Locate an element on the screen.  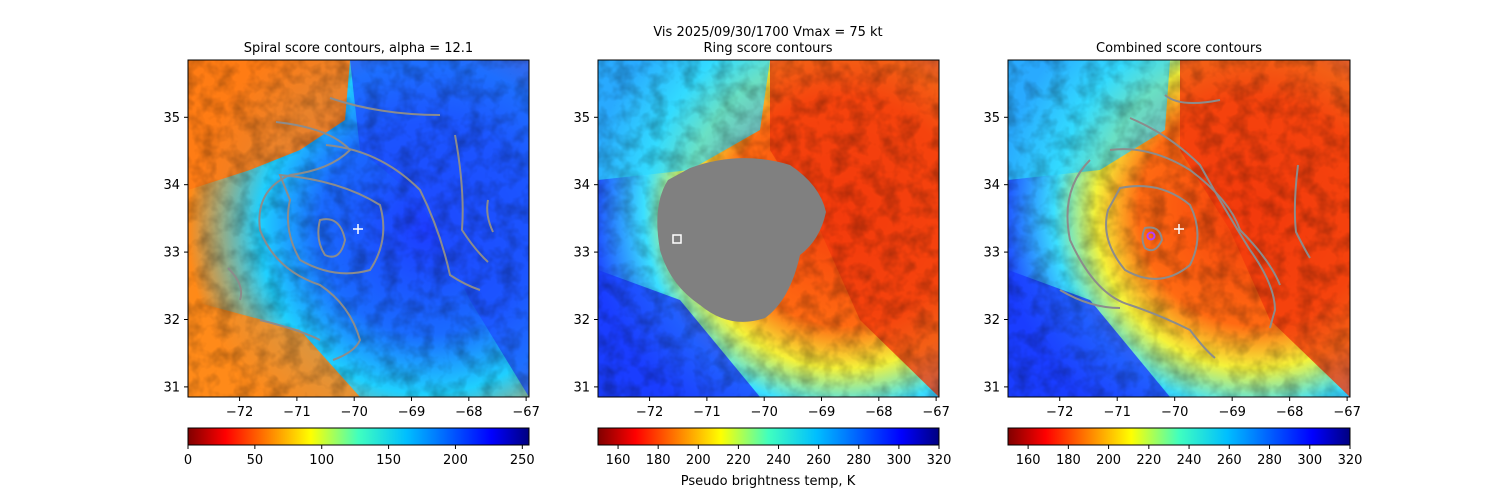
figure-suptitle: Vis 2025/09/30/1700 Vmax = 75 kt is located at coordinates (767, 32).